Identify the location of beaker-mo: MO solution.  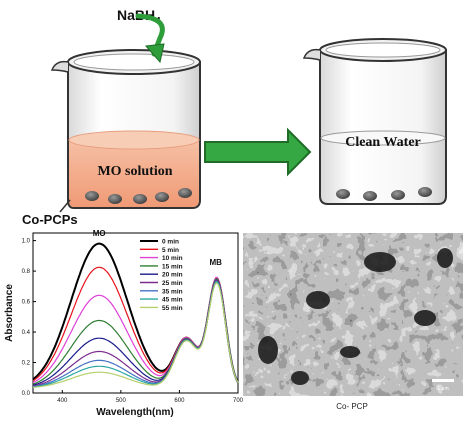
(125, 129).